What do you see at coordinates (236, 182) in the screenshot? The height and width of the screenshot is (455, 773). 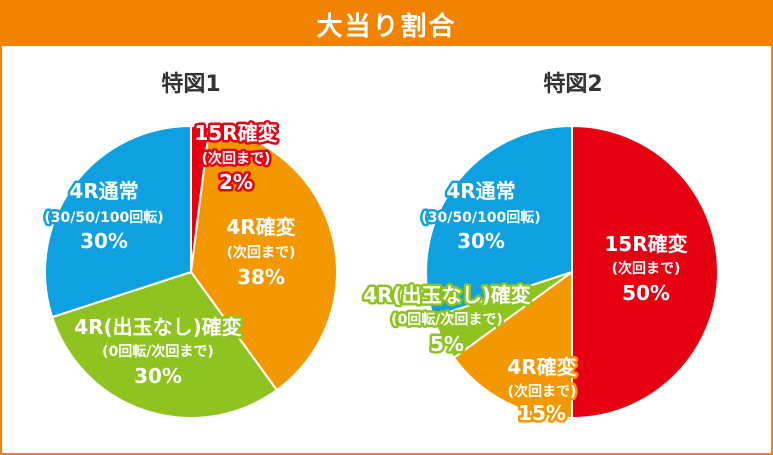 I see `data-label: 2%` at bounding box center [236, 182].